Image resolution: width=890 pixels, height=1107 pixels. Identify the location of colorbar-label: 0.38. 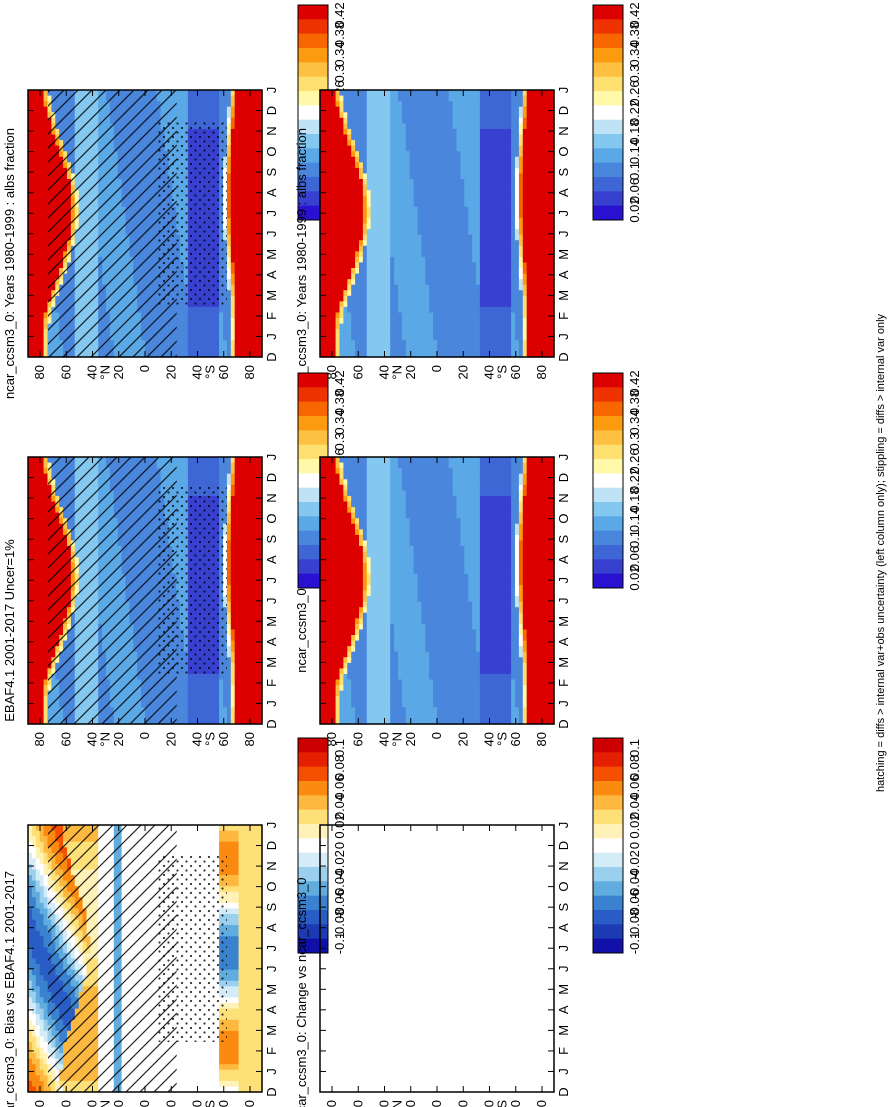
(339, 34).